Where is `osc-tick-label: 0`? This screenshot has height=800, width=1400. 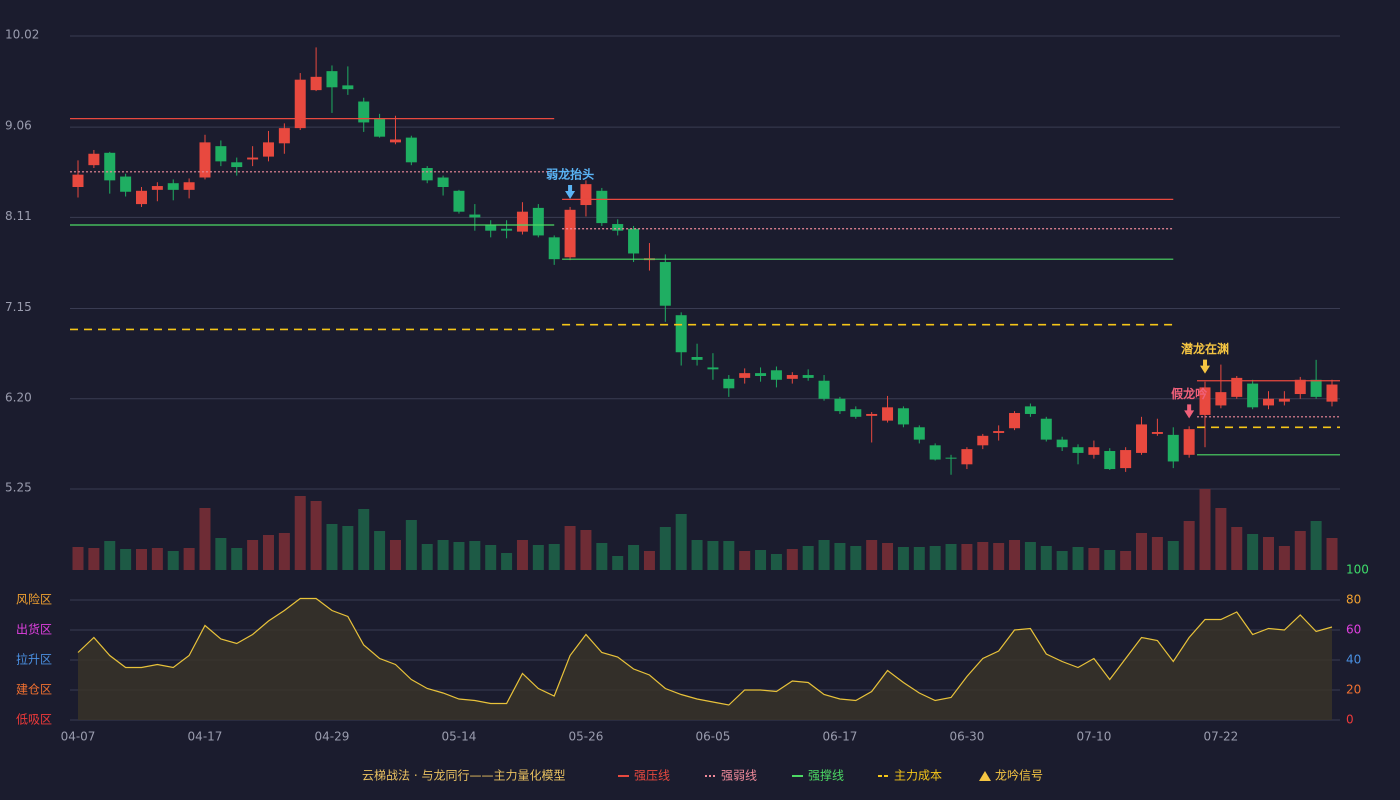
osc-tick-label: 0 is located at coordinates (1350, 720).